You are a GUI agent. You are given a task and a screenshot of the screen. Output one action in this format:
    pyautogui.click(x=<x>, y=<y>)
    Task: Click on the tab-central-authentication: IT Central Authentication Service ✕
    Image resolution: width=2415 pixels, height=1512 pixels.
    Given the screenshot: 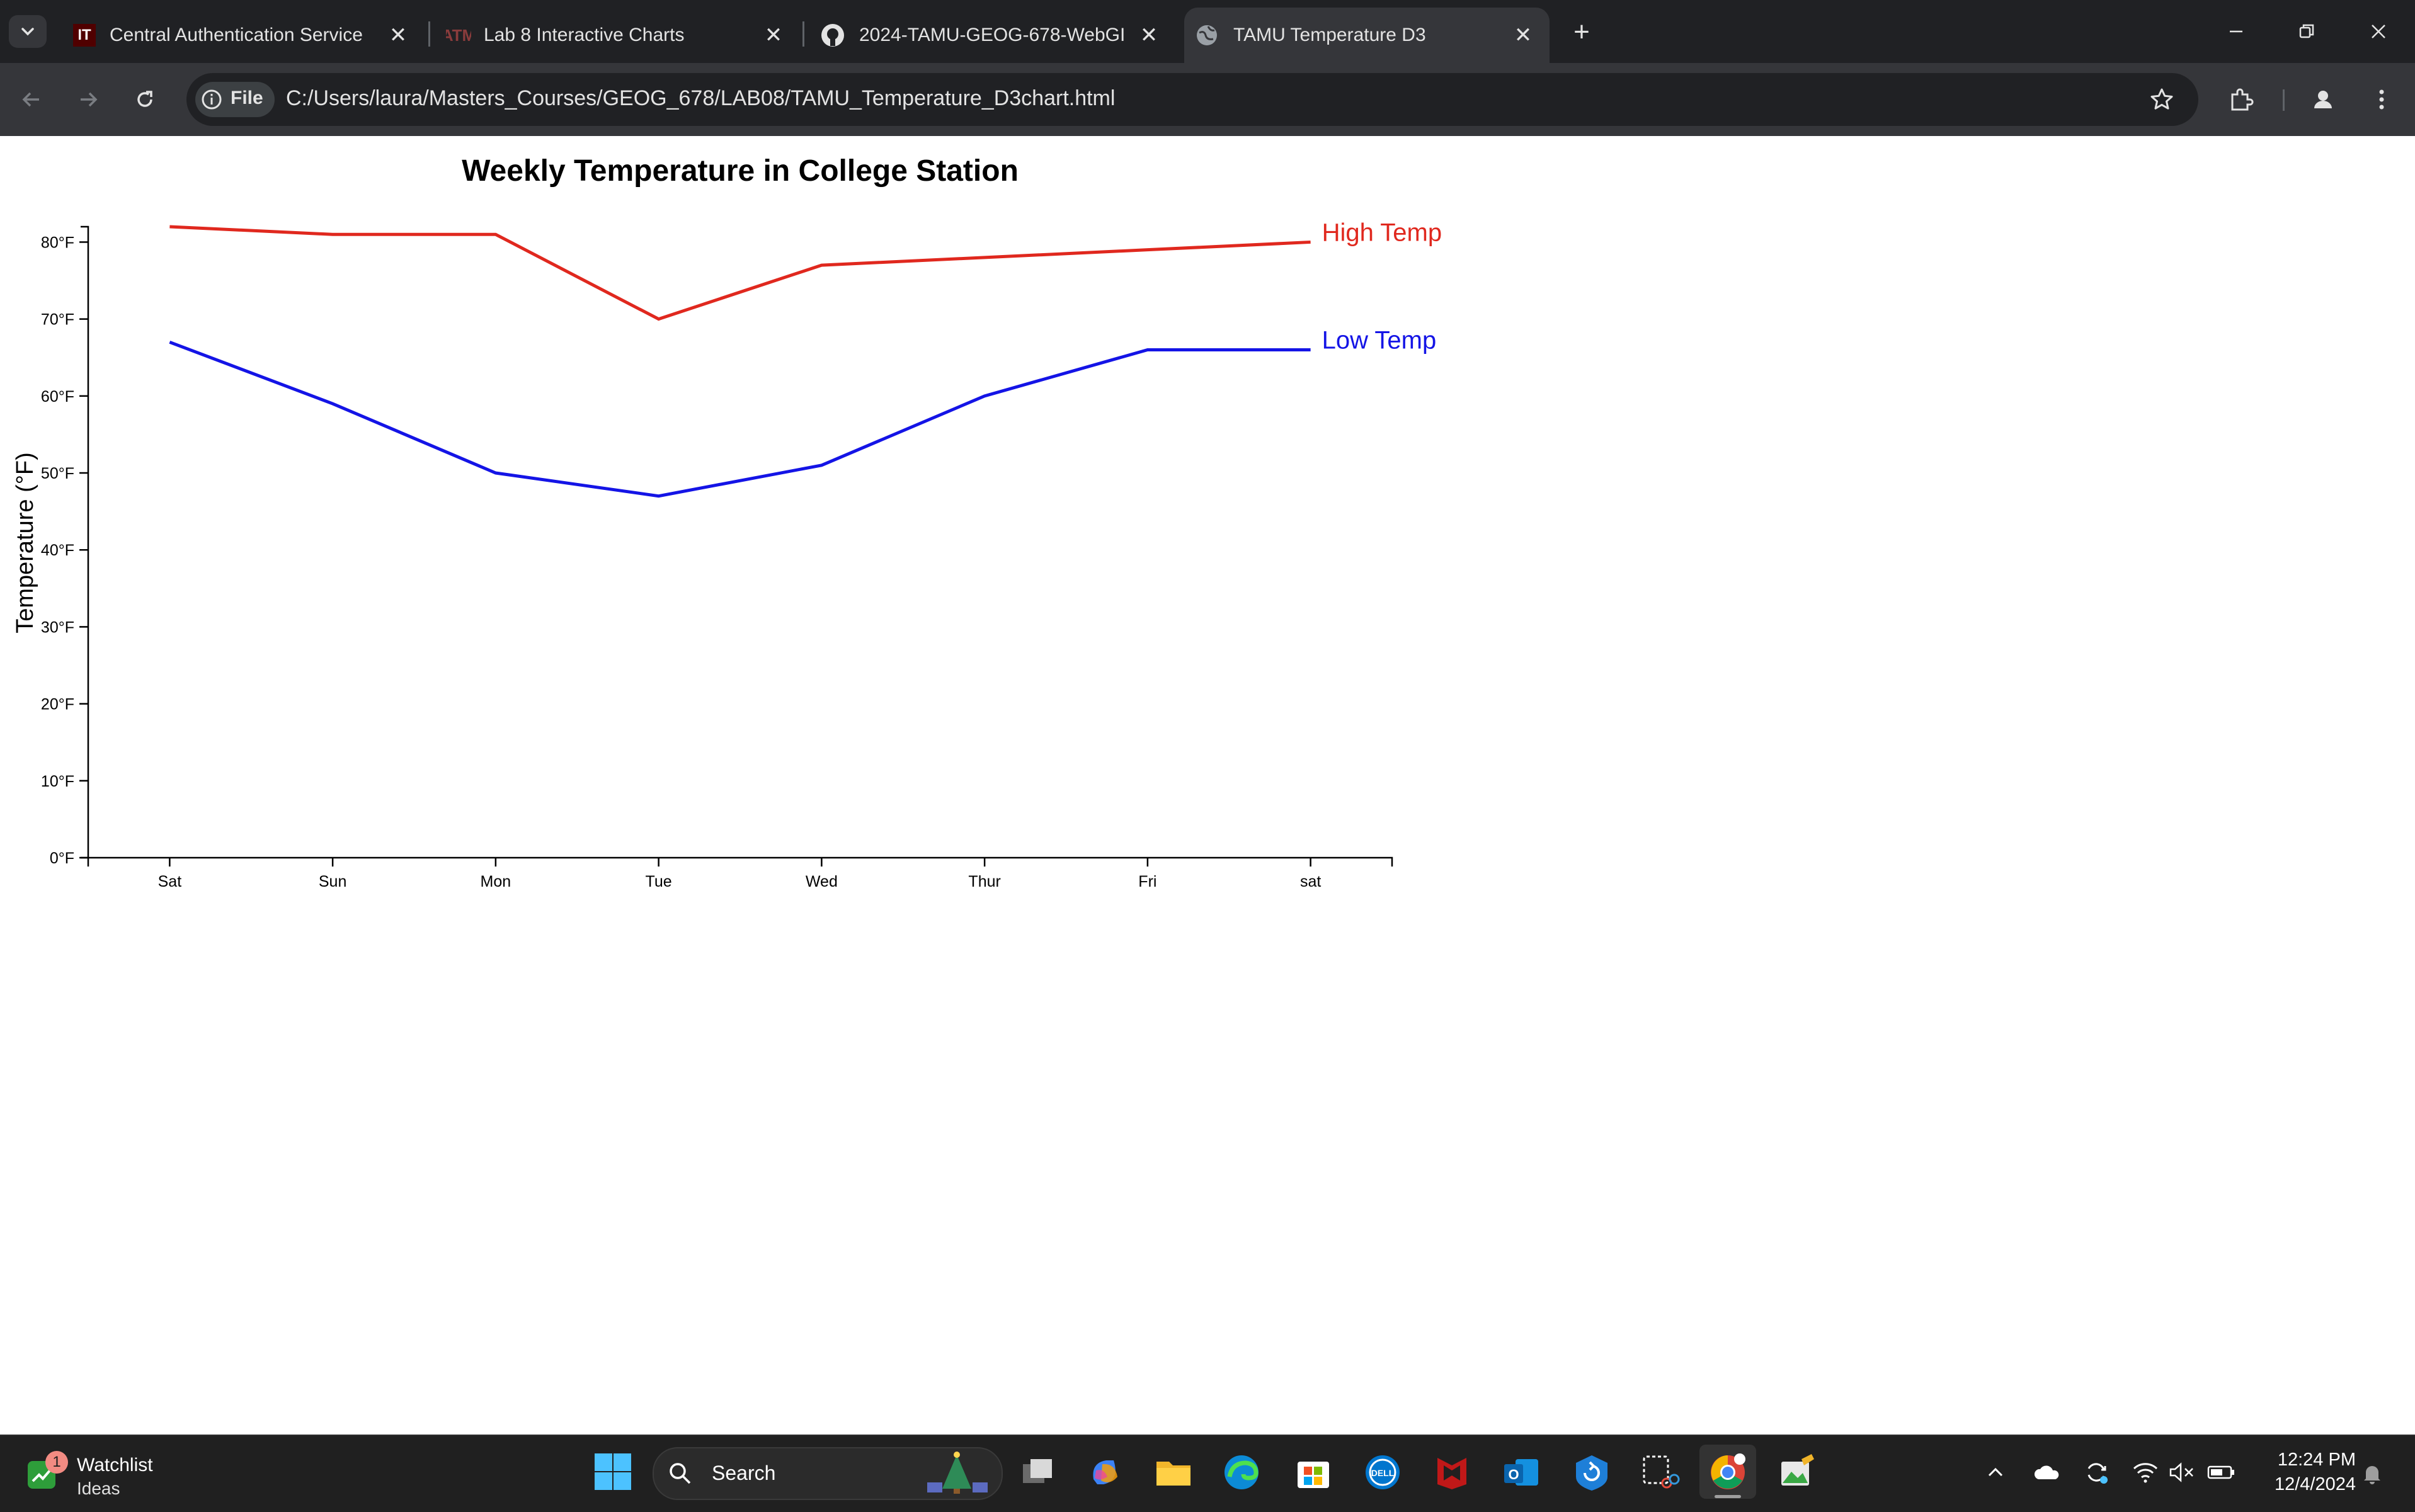 What is the action you would take?
    pyautogui.click(x=242, y=36)
    